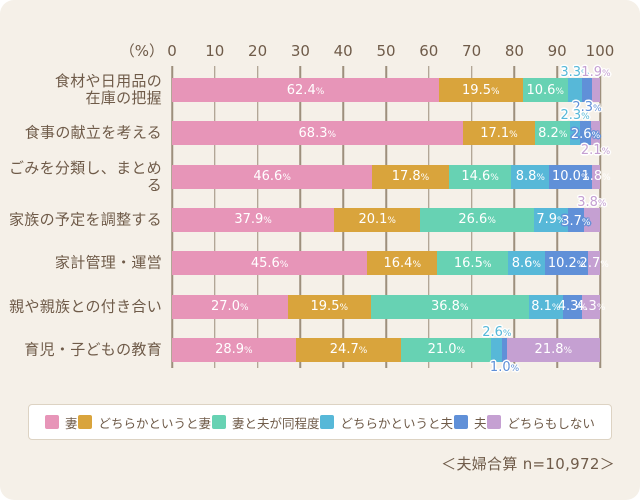 This screenshot has height=500, width=640. I want to click on bar-segment-妻: 62.4%, so click(306, 90).